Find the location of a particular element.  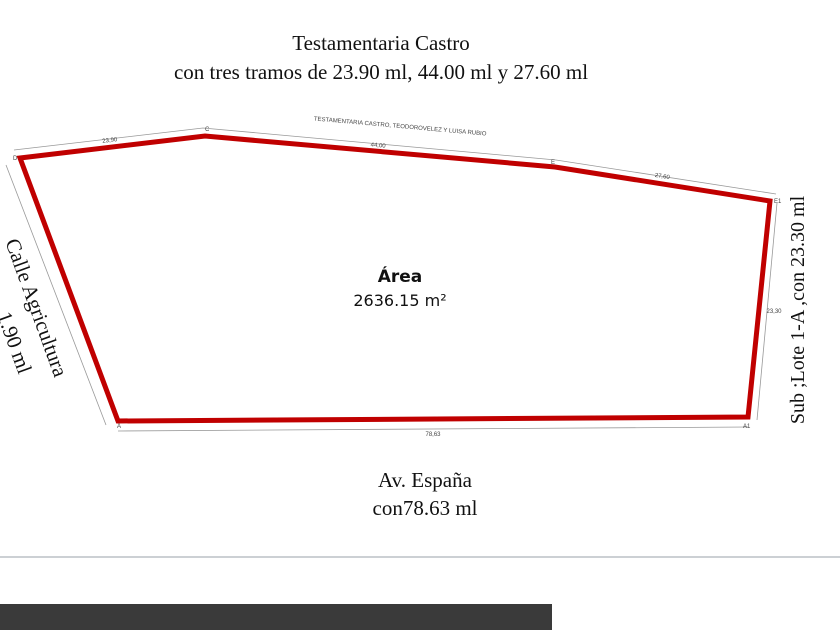

dark-bar is located at coordinates (276, 617).